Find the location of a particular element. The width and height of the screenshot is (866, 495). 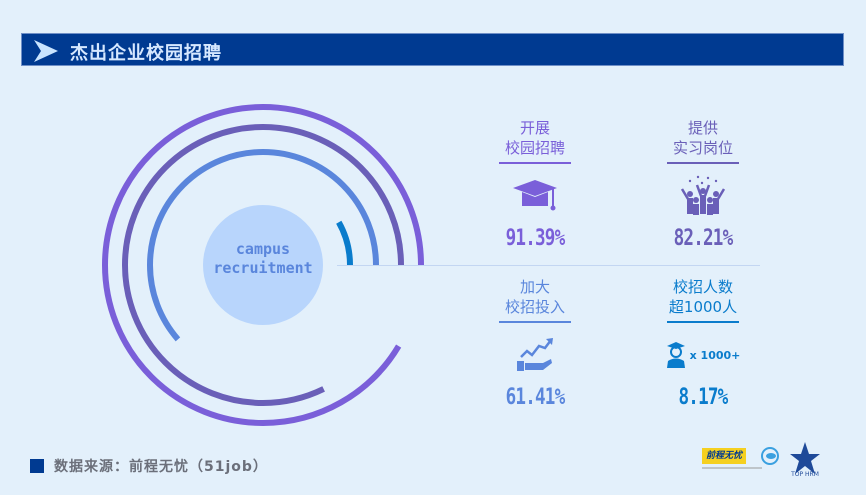

stat-value: 61.41% is located at coordinates (535, 397).